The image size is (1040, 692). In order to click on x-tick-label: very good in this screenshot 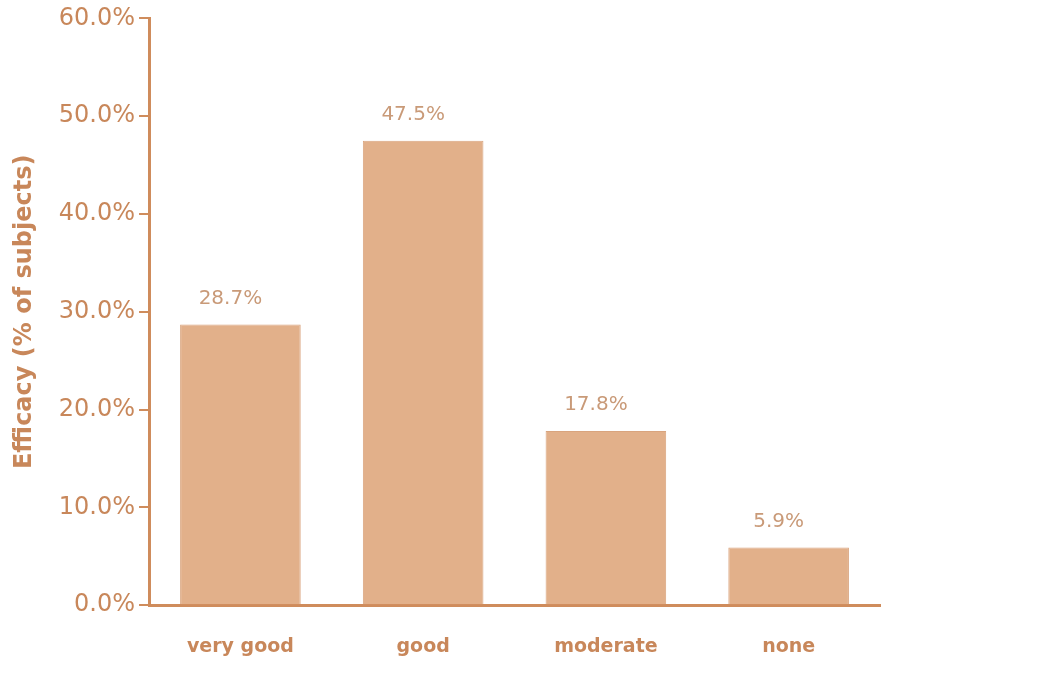, I will do `click(240, 644)`.